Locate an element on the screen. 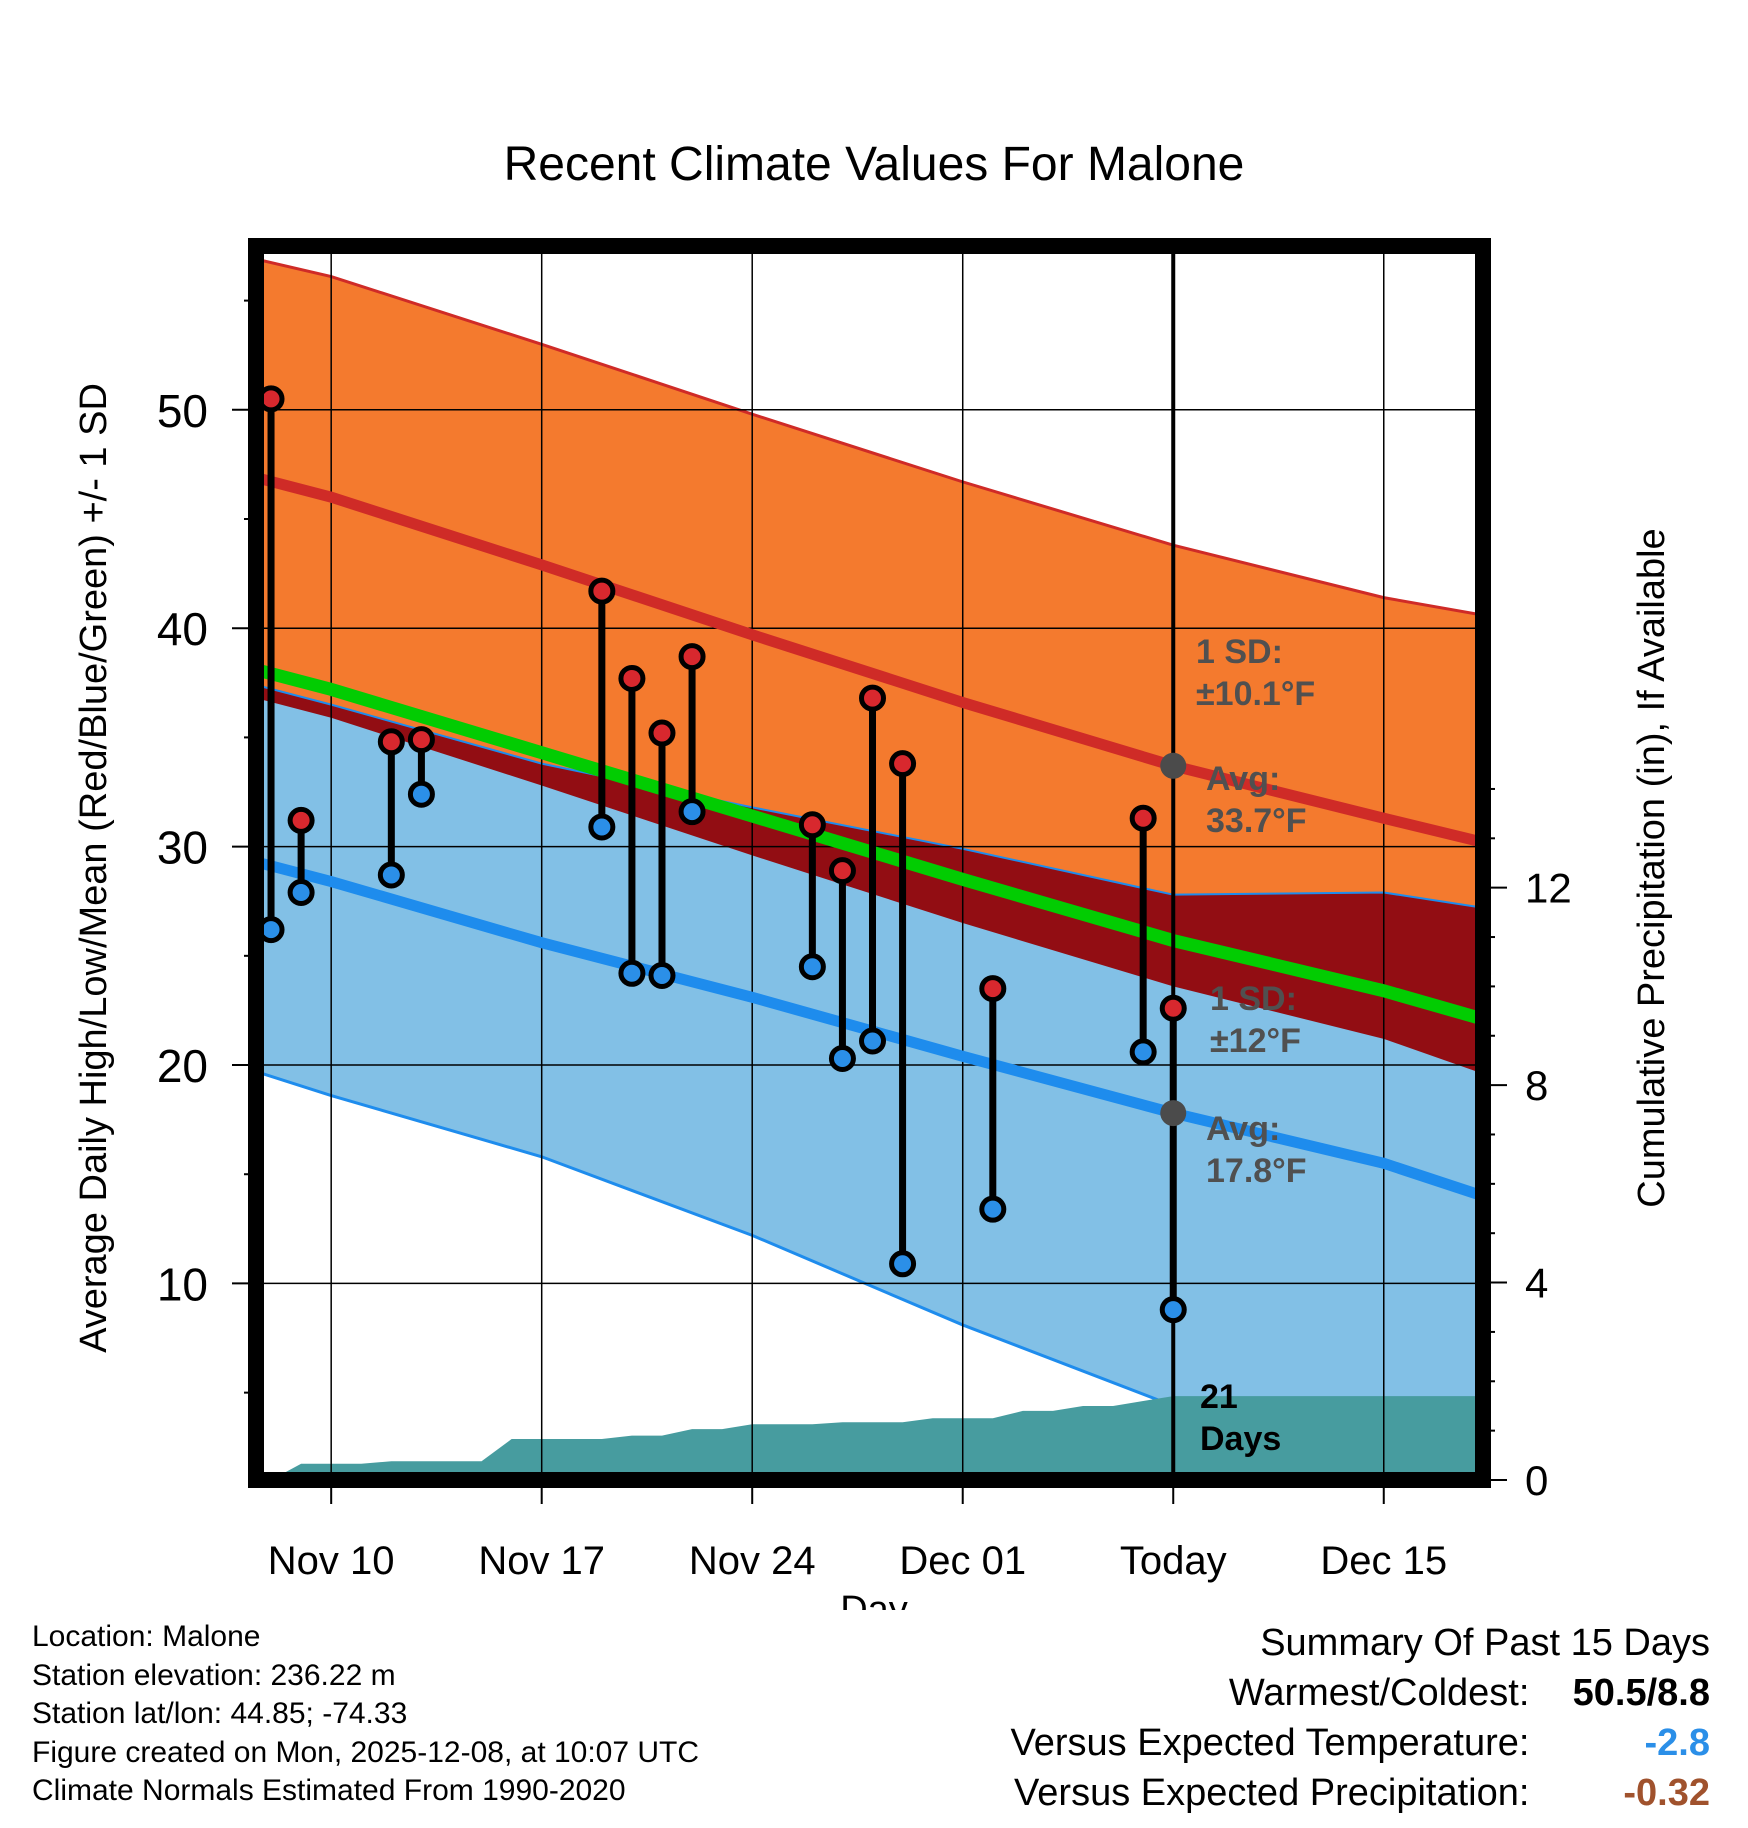 This screenshot has width=1748, height=1828. low-sd-annotation: 1 SD: ±12°F is located at coordinates (1255, 1020).